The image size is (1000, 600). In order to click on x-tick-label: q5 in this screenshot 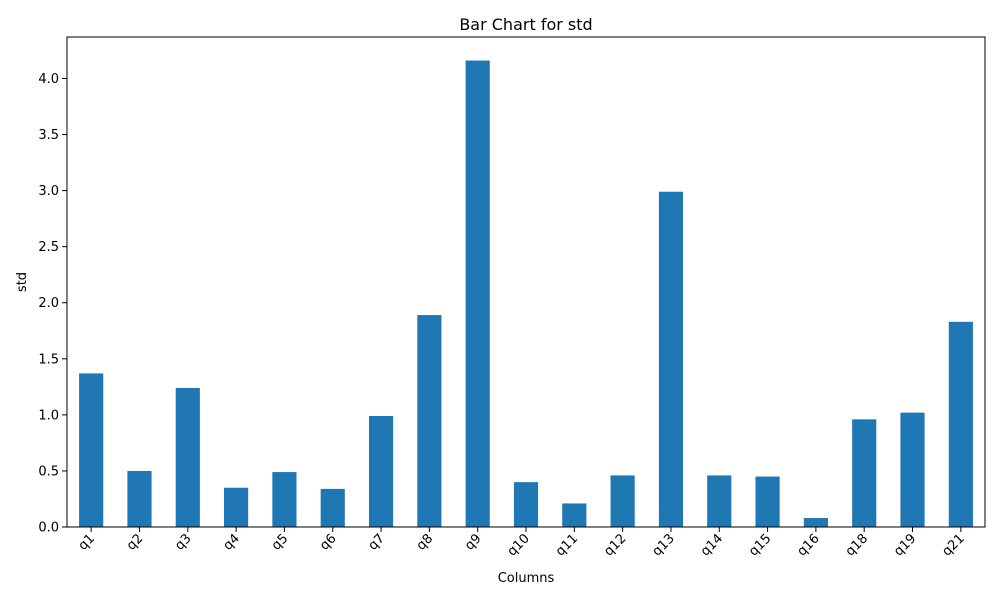, I will do `click(280, 542)`.